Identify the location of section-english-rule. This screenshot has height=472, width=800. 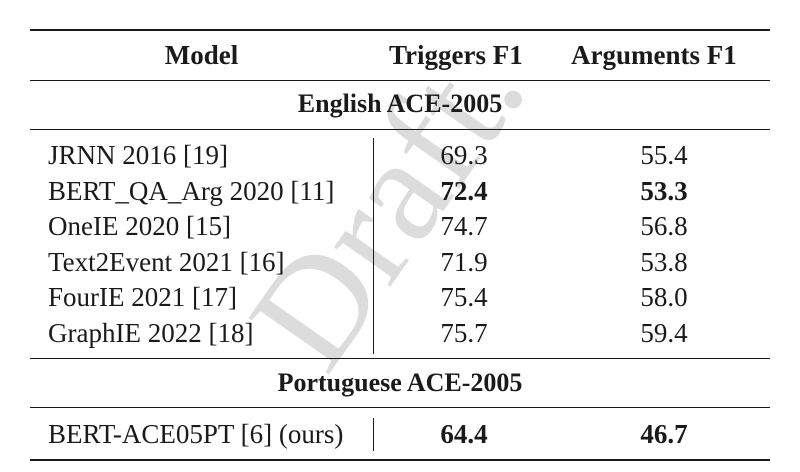
(400, 129).